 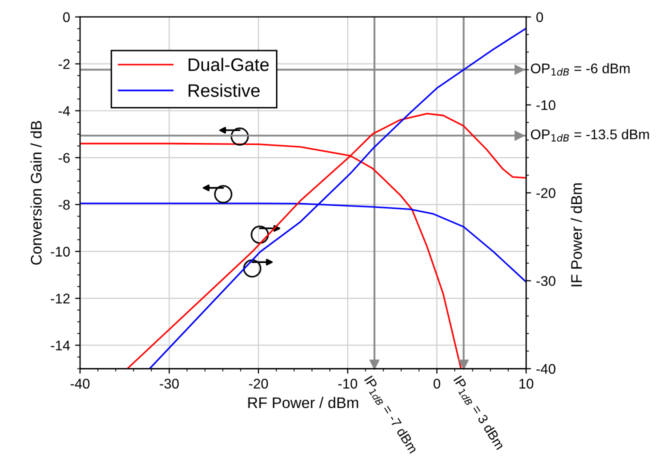 What do you see at coordinates (224, 90) in the screenshot?
I see `legend-label: Resistive` at bounding box center [224, 90].